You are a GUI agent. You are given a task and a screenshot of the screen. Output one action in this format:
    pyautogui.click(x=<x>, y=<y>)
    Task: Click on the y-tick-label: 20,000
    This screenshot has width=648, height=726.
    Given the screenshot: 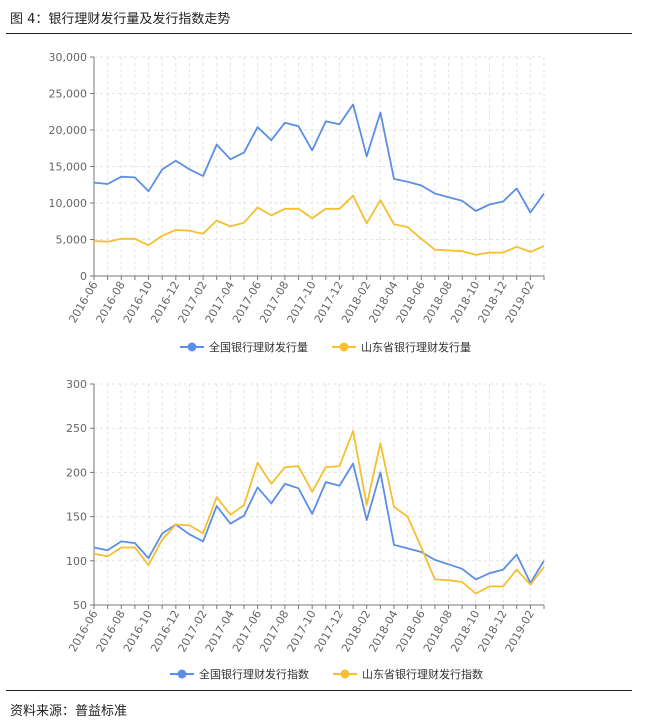 What is the action you would take?
    pyautogui.click(x=68, y=130)
    